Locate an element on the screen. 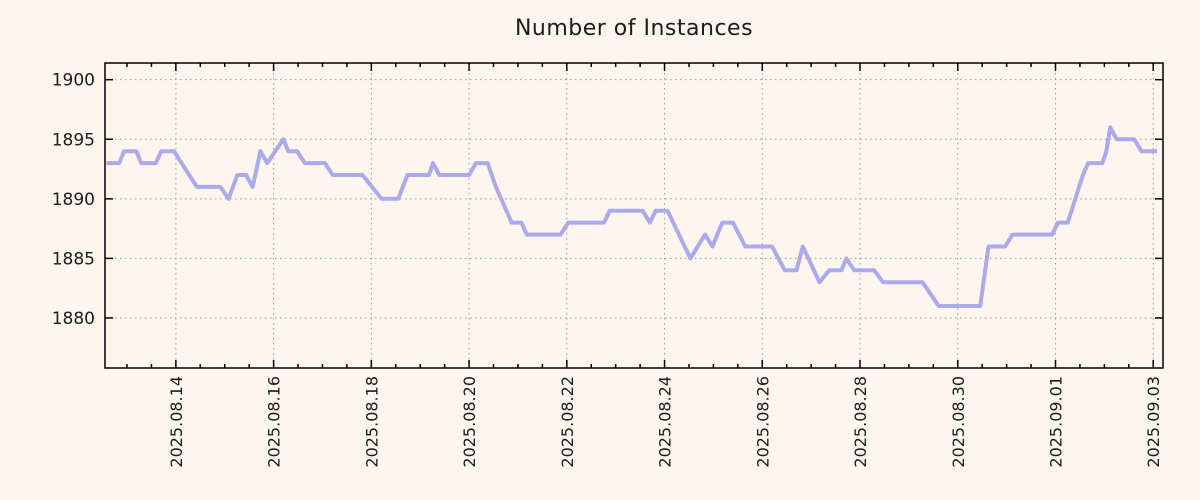  x-tick-label: 2025.08.22 is located at coordinates (567, 422).